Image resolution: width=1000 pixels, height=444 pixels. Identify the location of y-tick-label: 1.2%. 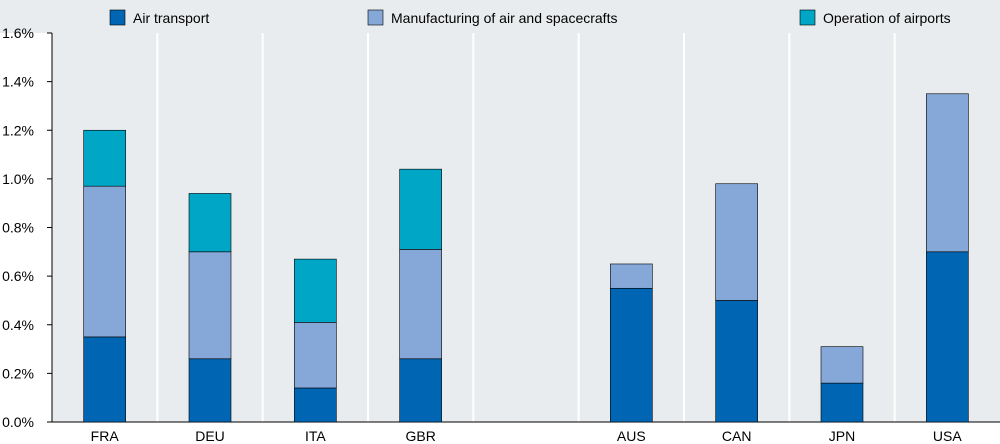
(18, 130).